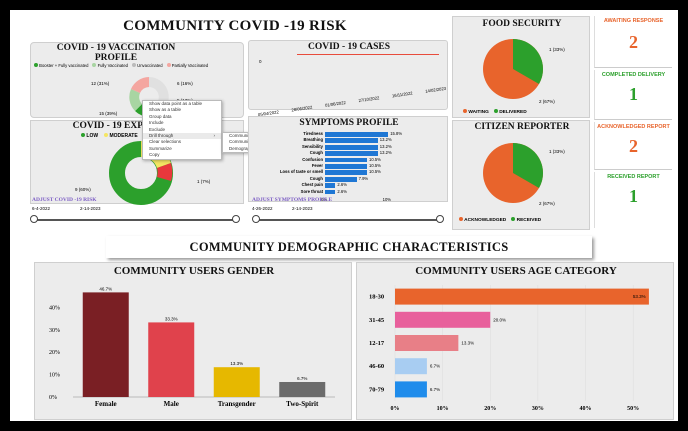  I want to click on menu-item-drill: Drill through ›, so click(182, 136).